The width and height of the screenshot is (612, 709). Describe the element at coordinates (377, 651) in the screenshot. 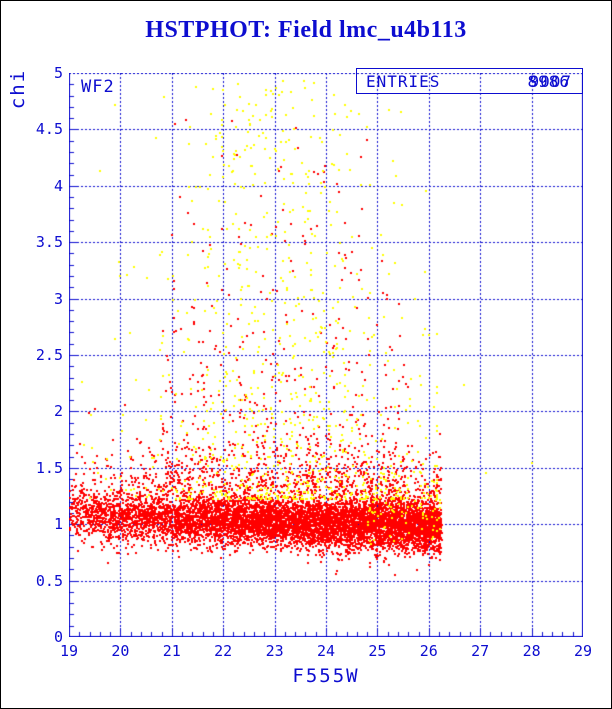

I see `x-tick-label-25: 25` at that location.